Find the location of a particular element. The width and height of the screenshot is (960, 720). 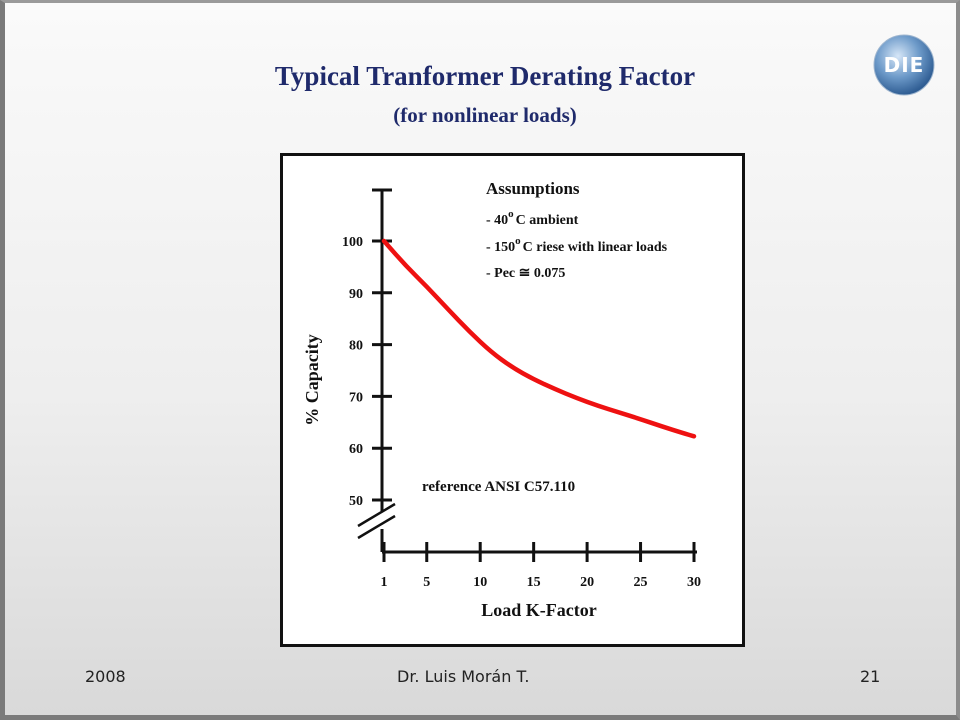

assumption-item: - Pec ≅ 0.075 is located at coordinates (525, 273).